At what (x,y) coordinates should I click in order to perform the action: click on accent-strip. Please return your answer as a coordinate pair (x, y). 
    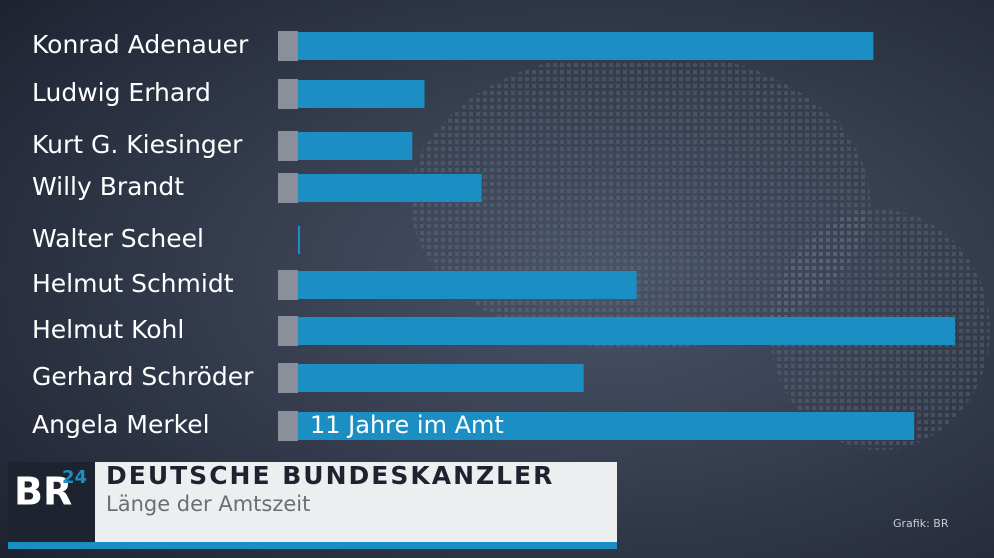
    Looking at the image, I should click on (312, 545).